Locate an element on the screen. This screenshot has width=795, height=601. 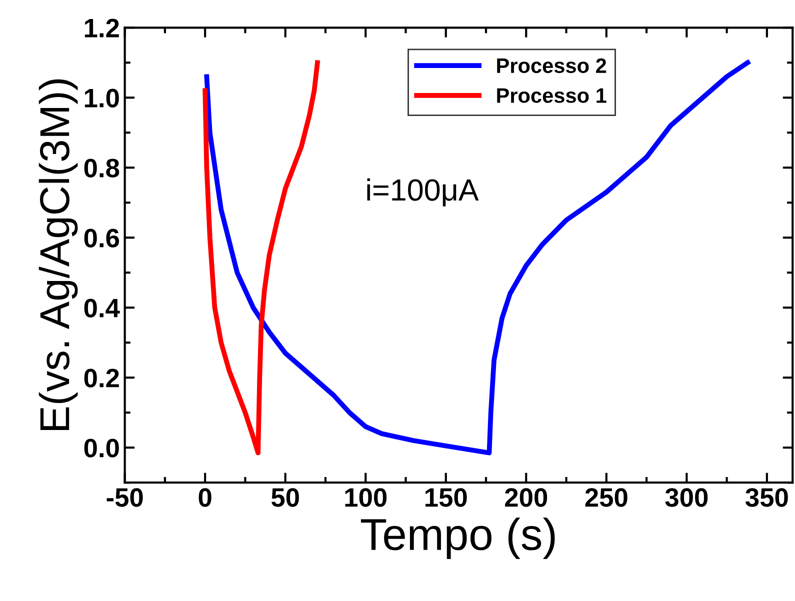
x-tick-label: 300 is located at coordinates (686, 497).